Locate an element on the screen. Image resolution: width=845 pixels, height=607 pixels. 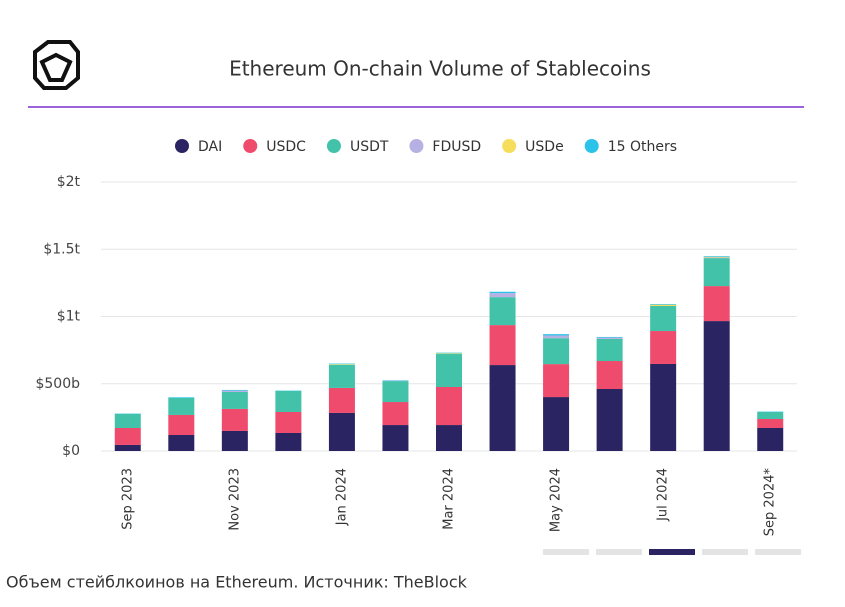
x-tick-label: Sep 2023 is located at coordinates (127, 499).